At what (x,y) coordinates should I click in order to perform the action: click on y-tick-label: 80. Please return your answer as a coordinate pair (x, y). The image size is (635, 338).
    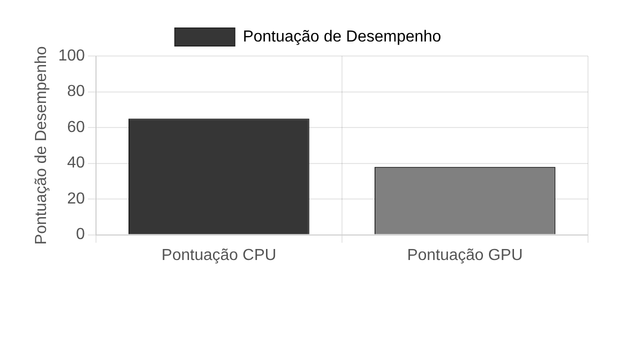
    Looking at the image, I should click on (76, 91).